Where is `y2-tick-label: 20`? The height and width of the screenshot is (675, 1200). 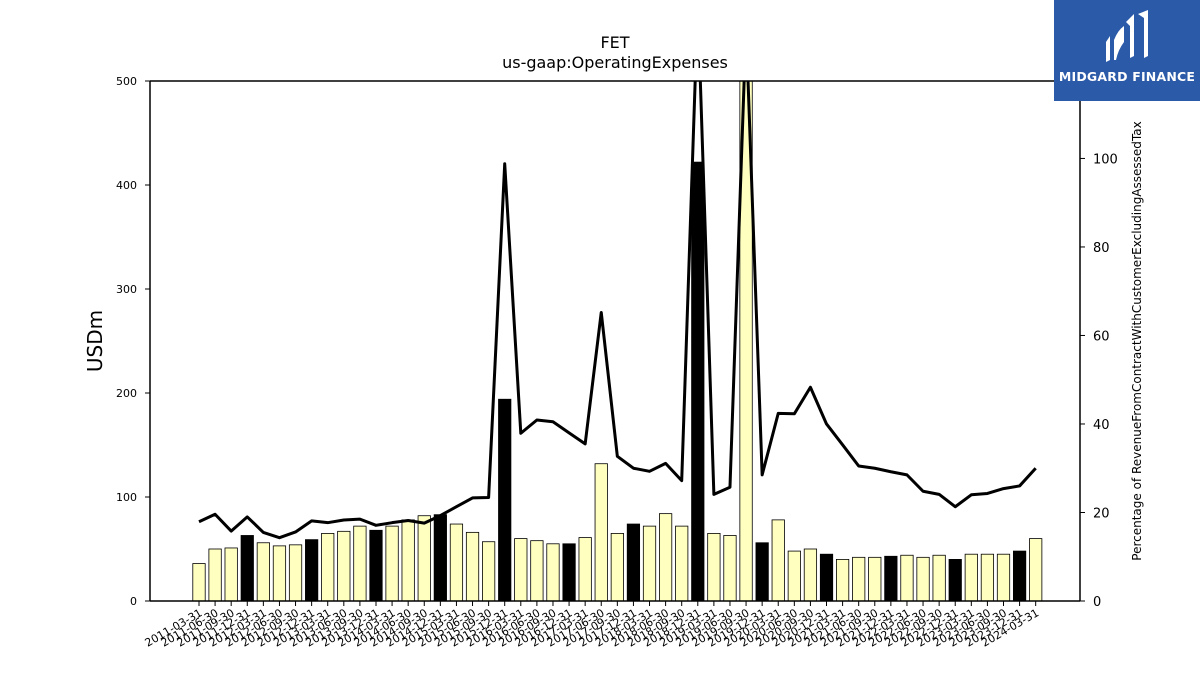
y2-tick-label: 20 is located at coordinates (1101, 513).